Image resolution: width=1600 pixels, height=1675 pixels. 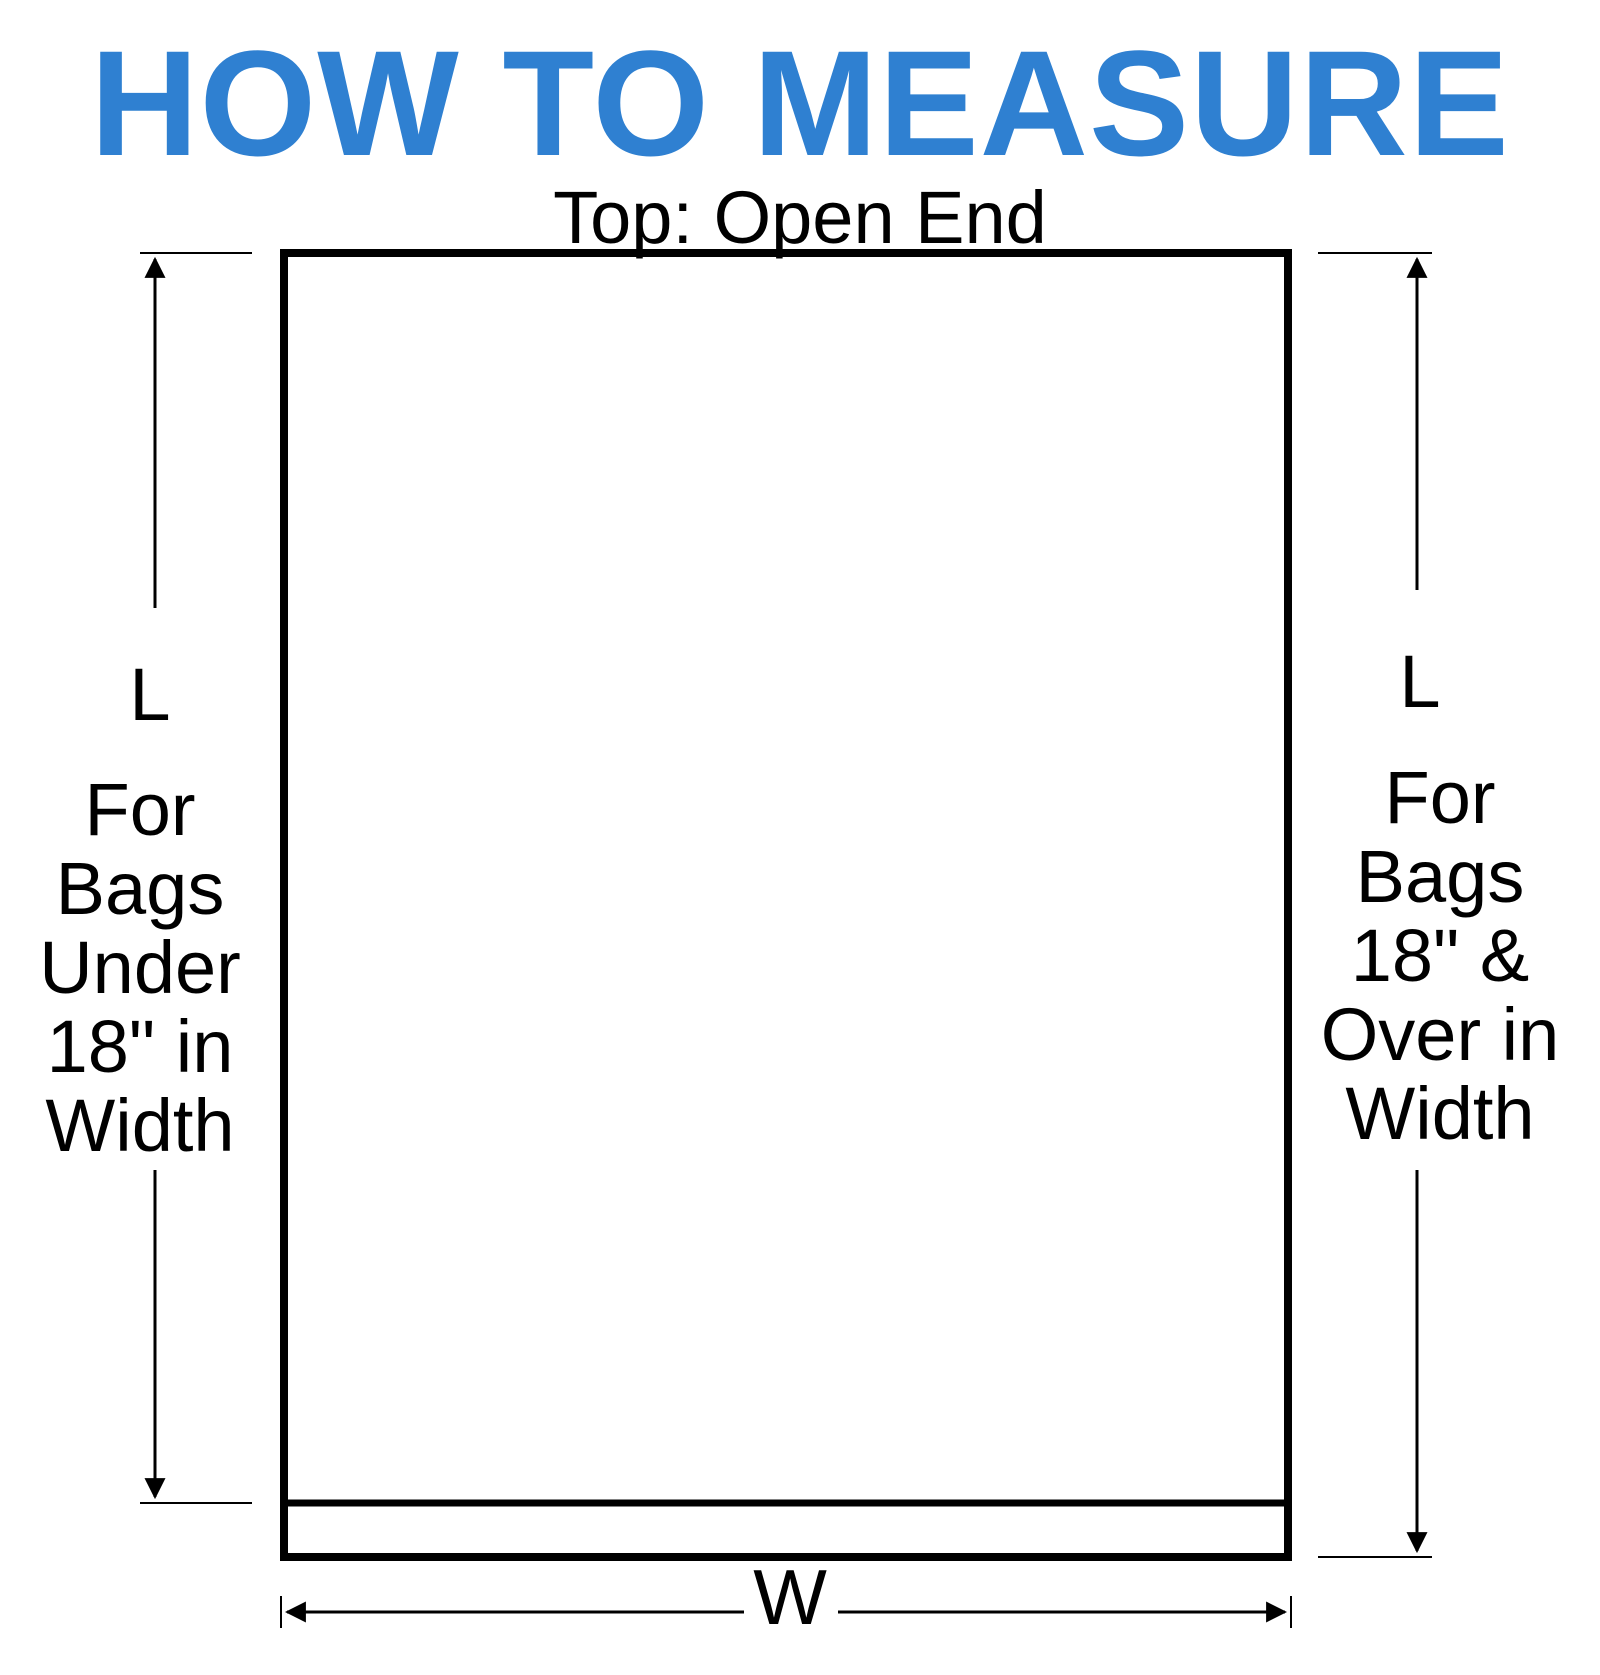 I want to click on right-length-label: L, so click(x=1420, y=681).